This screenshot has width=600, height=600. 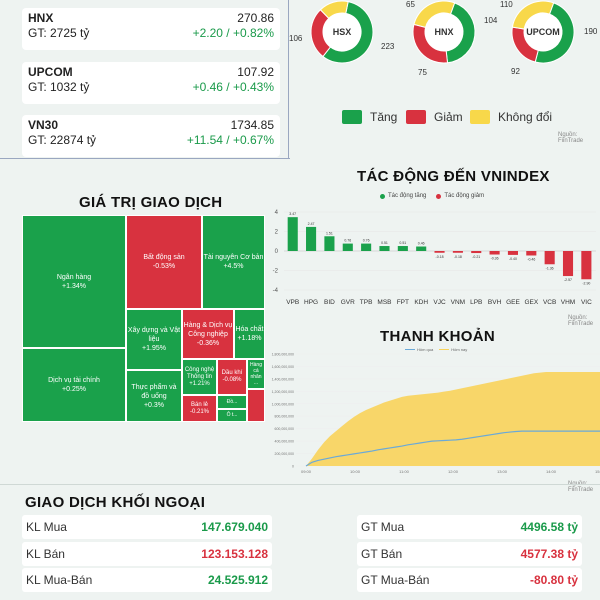 I want to click on bar-value-label: -0.18, so click(x=458, y=257).